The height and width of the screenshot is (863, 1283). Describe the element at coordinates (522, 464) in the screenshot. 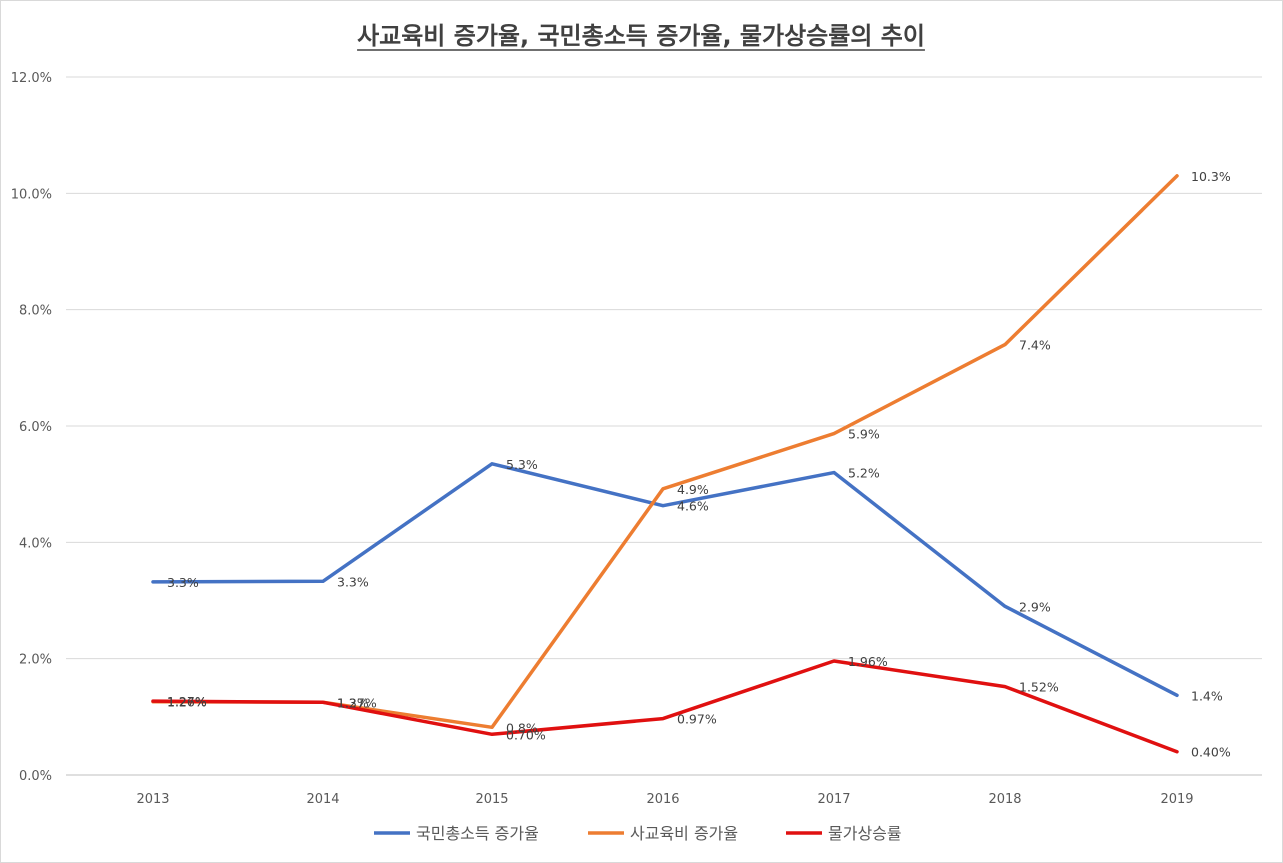

I see `data-label: 5.3%` at that location.